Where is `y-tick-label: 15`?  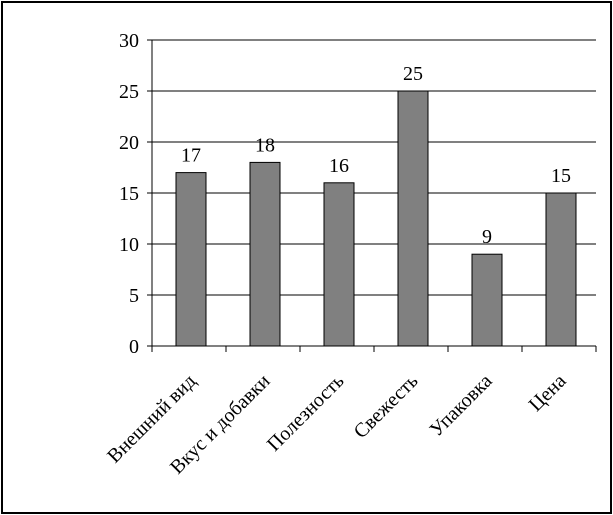 y-tick-label: 15 is located at coordinates (129, 194).